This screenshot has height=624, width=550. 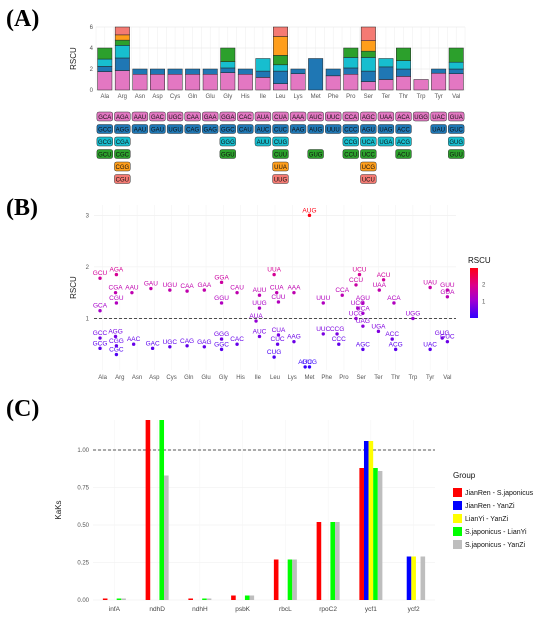 I want to click on point-label: AAG, so click(x=294, y=337).